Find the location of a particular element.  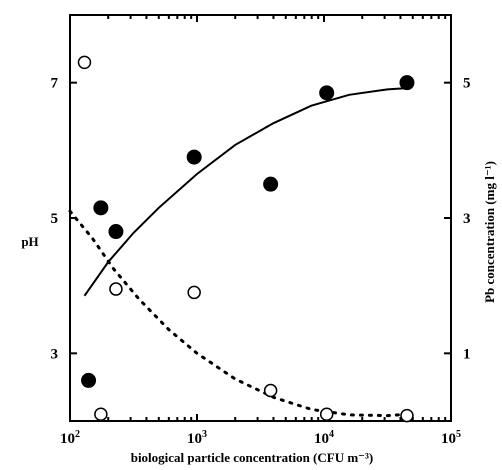

x-tick-label: 10² is located at coordinates (70, 438).